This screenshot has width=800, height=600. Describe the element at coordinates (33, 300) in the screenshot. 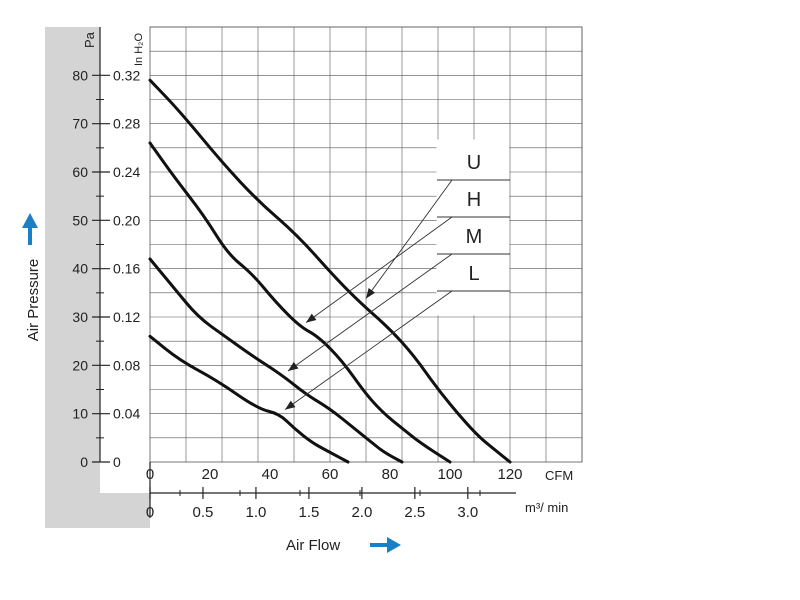

I see `y-axis-title: Air Pressure` at that location.